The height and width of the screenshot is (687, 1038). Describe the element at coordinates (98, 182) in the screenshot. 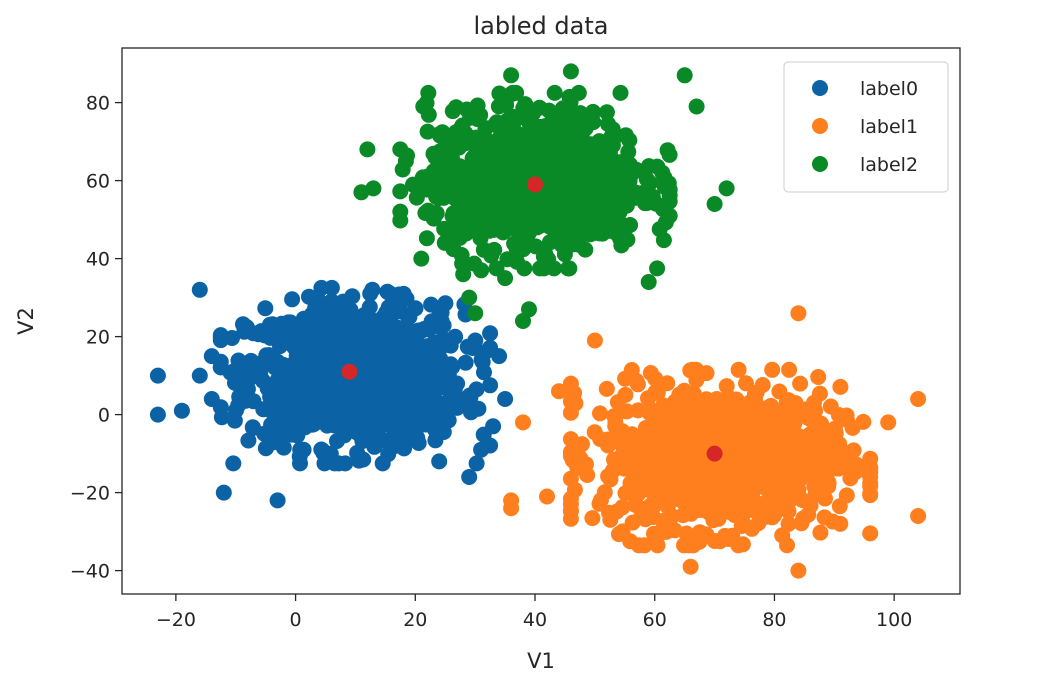

I see `y-tick-label: 60` at that location.